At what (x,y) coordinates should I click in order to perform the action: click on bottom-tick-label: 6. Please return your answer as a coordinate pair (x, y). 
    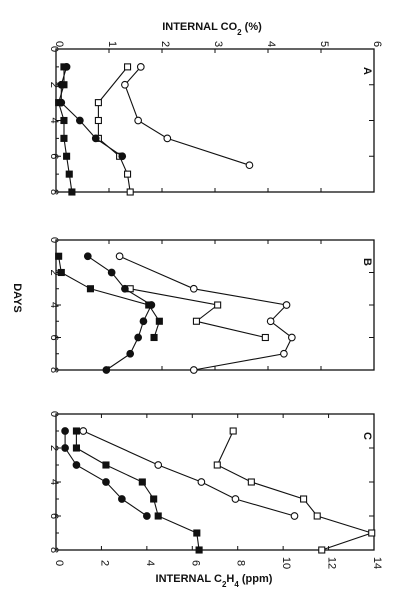
    Looking at the image, I should click on (195, 563).